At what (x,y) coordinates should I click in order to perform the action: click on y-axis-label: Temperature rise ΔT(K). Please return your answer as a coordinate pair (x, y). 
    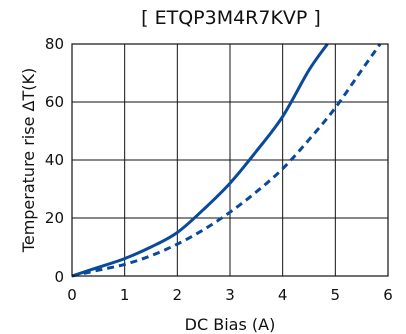
    Looking at the image, I should click on (28, 160).